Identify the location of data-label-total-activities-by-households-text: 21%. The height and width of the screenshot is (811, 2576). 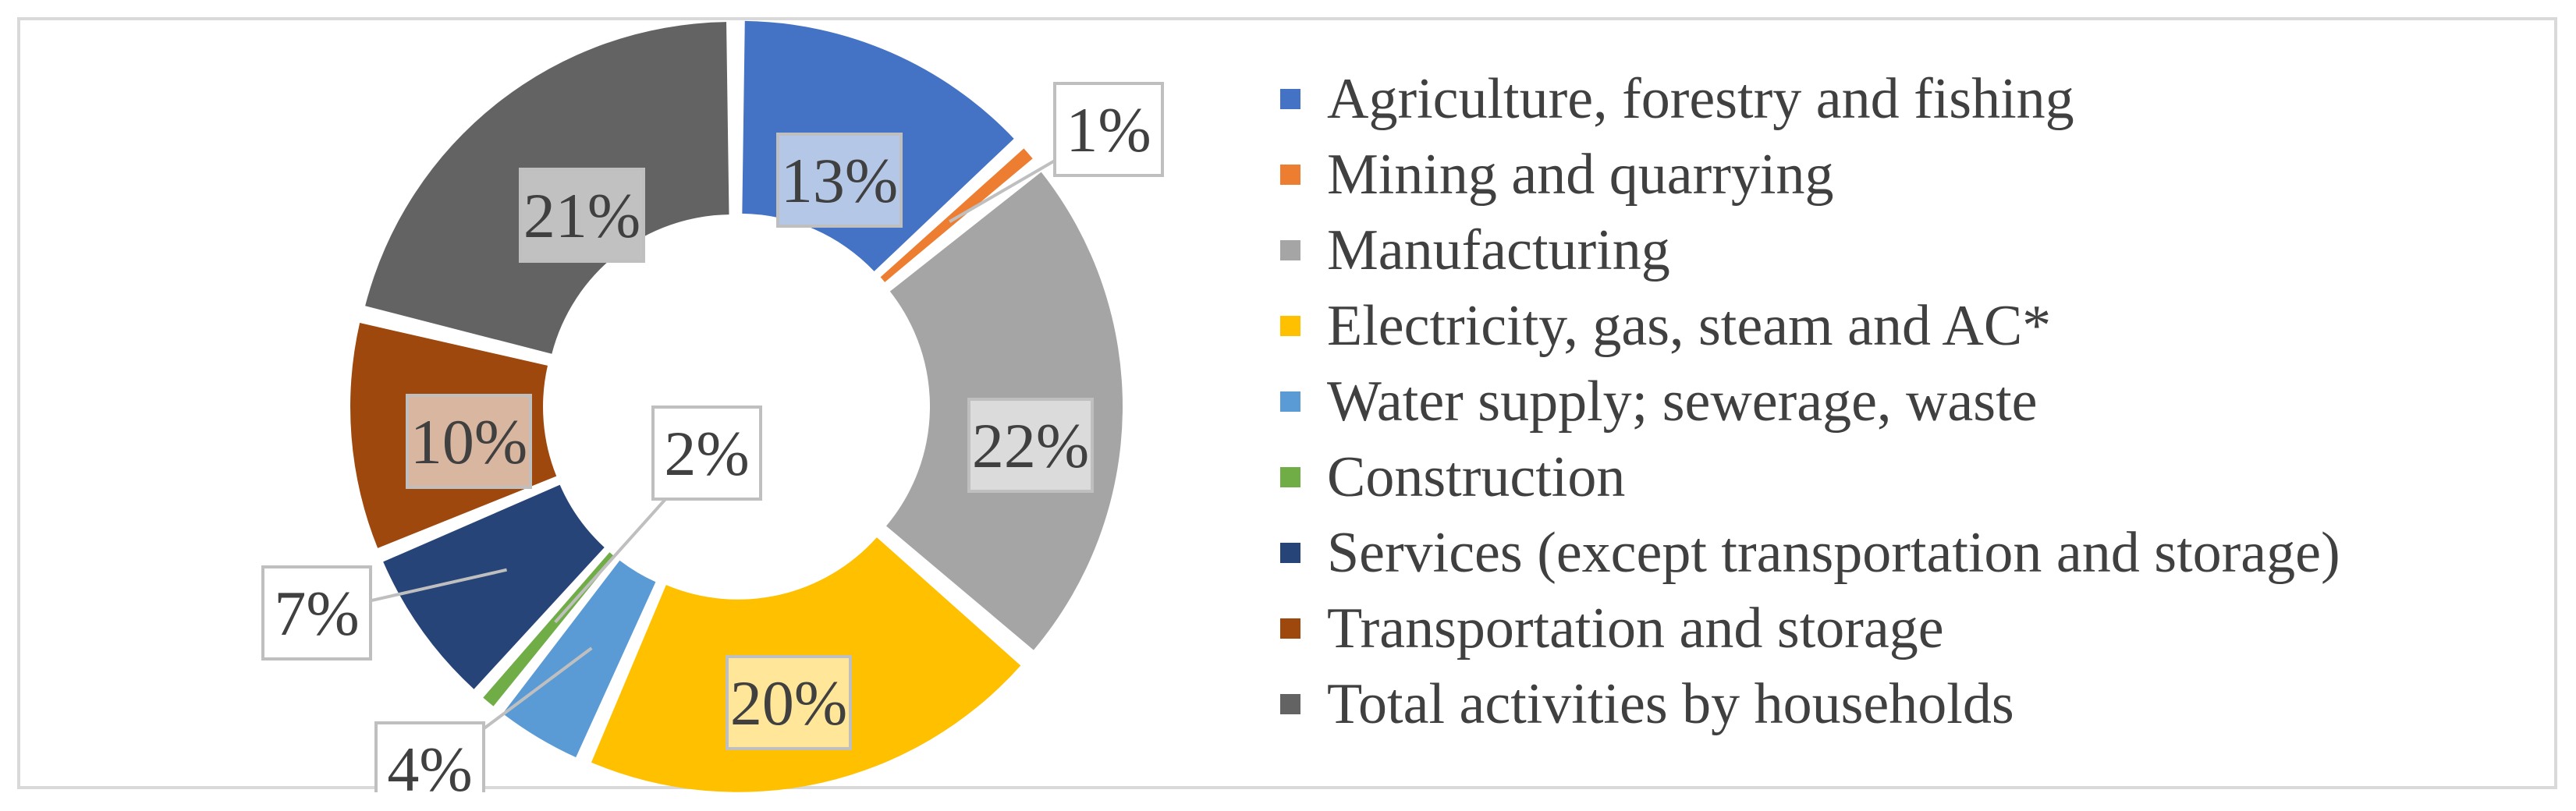
(581, 215).